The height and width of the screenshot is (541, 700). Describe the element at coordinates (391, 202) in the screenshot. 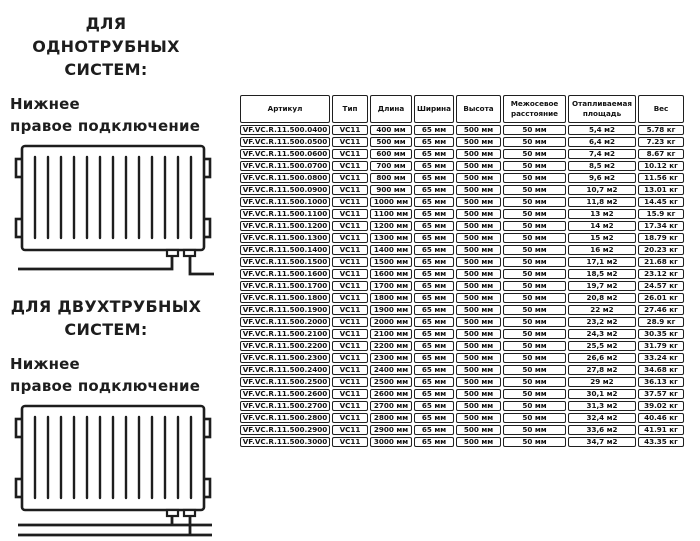

I see `table-cell: 1000 мм` at that location.